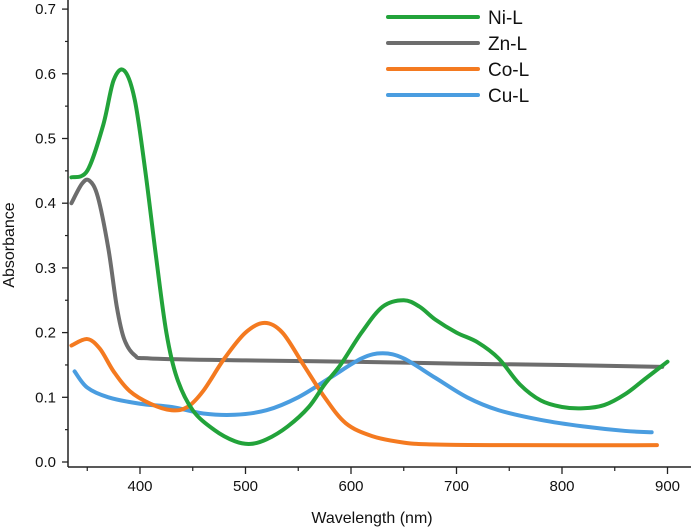  What do you see at coordinates (245, 486) in the screenshot?
I see `x-tick-label: 500` at bounding box center [245, 486].